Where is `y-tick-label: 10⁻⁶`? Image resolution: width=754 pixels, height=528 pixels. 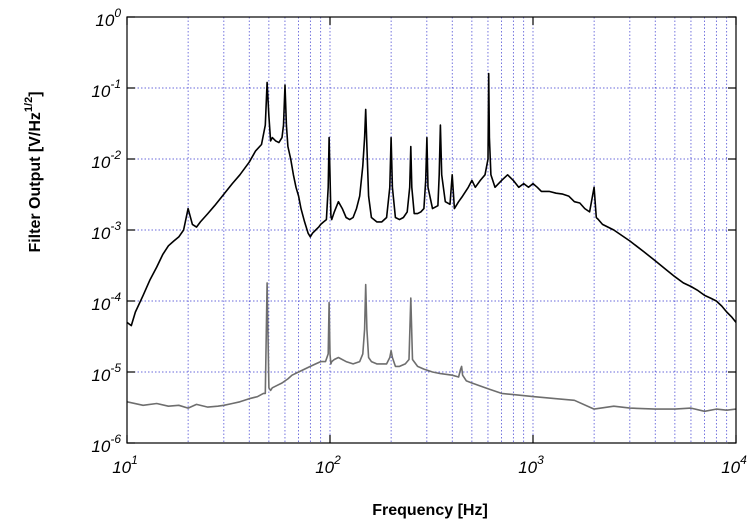 y-tick-label: 10⁻⁶ is located at coordinates (106, 444).